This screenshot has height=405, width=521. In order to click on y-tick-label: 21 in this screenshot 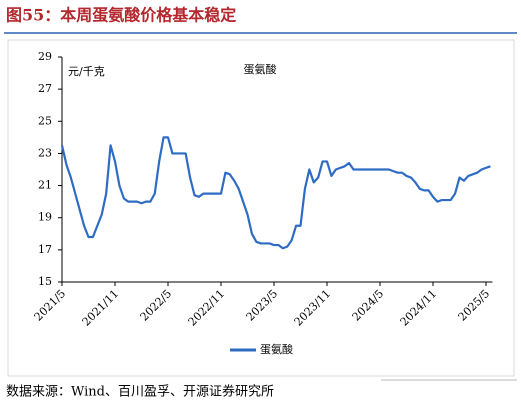, I will do `click(45, 185)`.